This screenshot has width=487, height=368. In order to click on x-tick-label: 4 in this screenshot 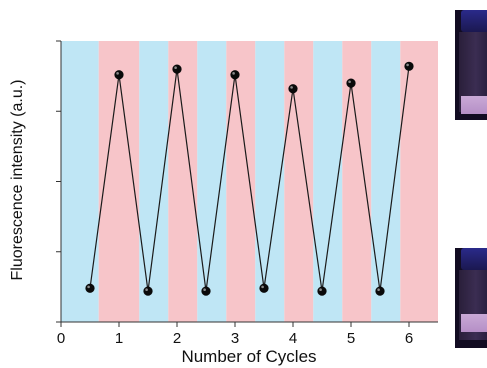, I will do `click(293, 338)`.